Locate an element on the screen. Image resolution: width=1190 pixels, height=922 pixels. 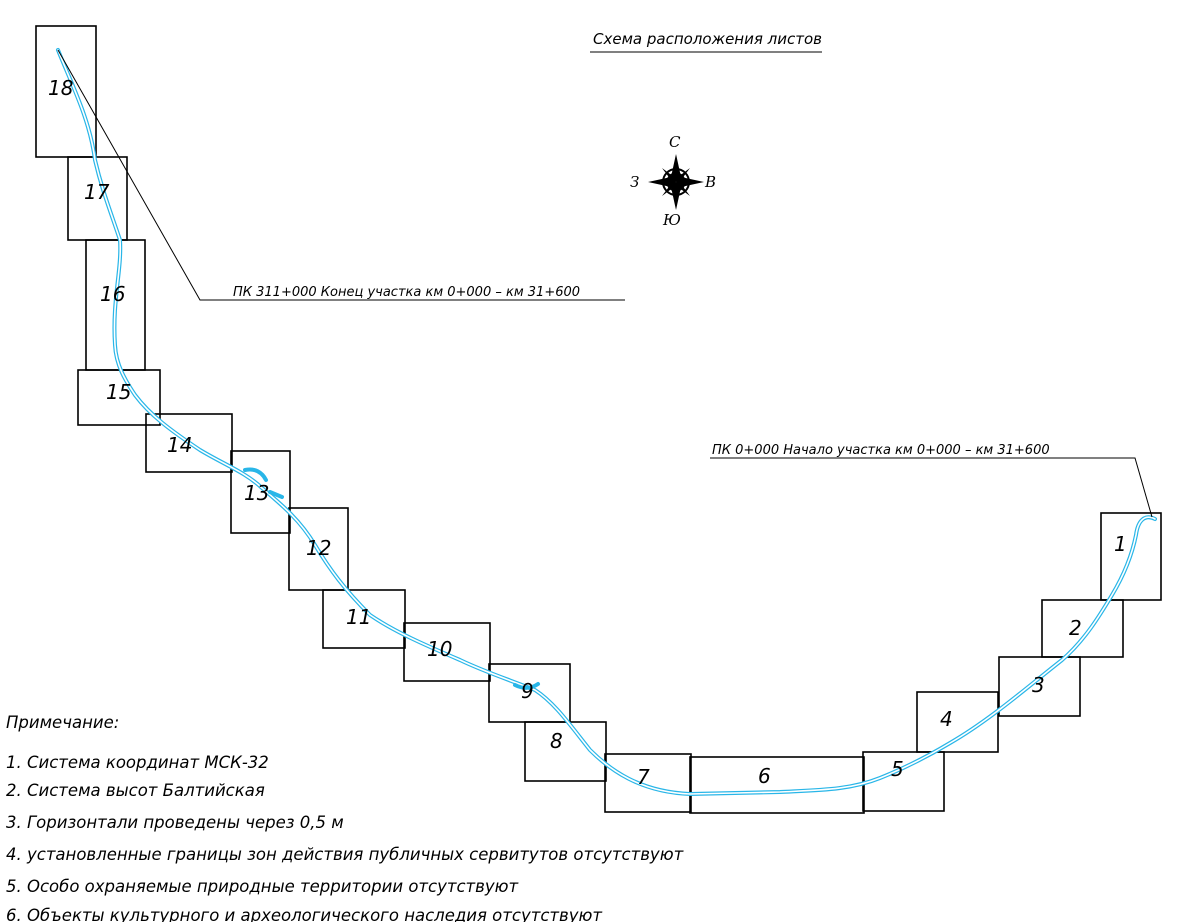
compass-rose: С Ю В З is located at coordinates (673, 181).